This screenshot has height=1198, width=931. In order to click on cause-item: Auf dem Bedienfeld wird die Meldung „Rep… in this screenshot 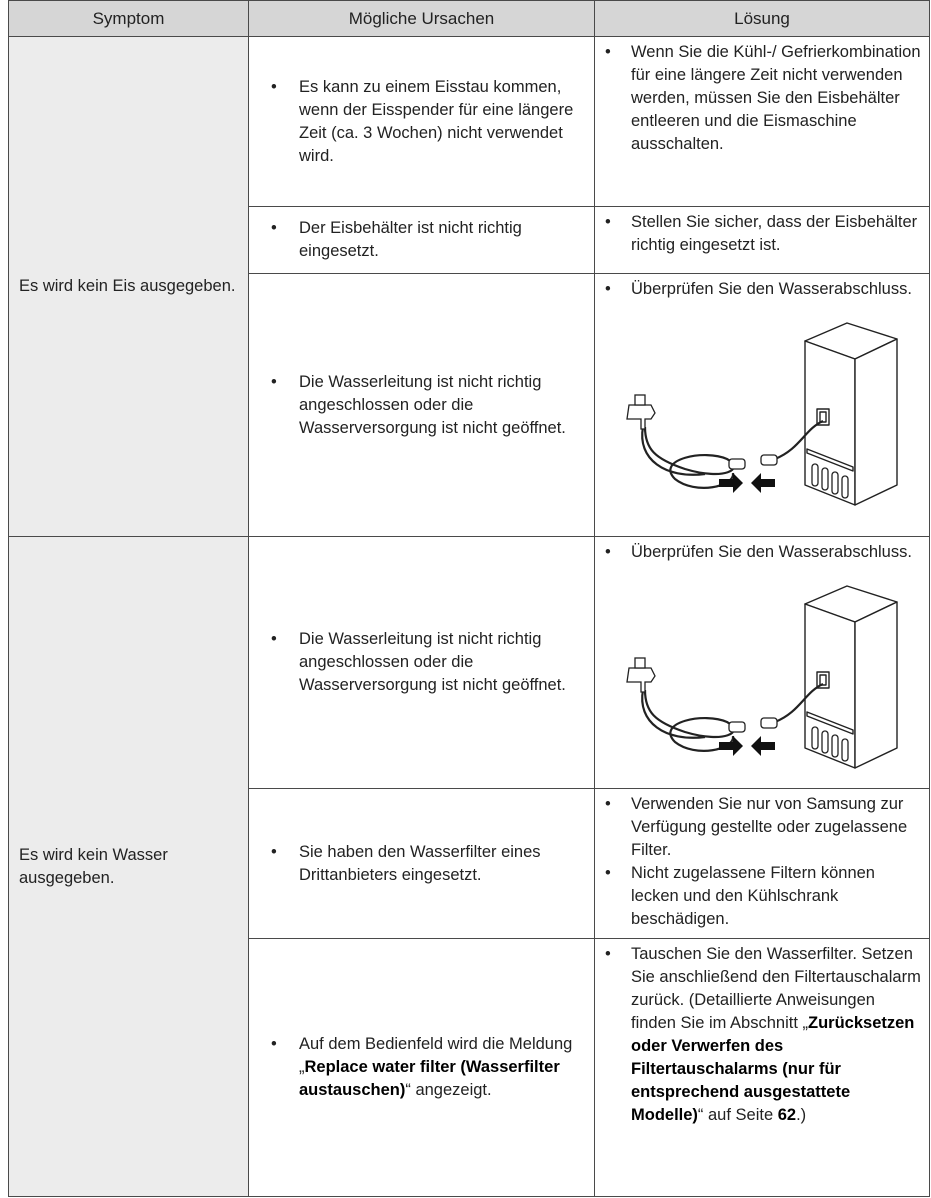, I will do `click(423, 1067)`.